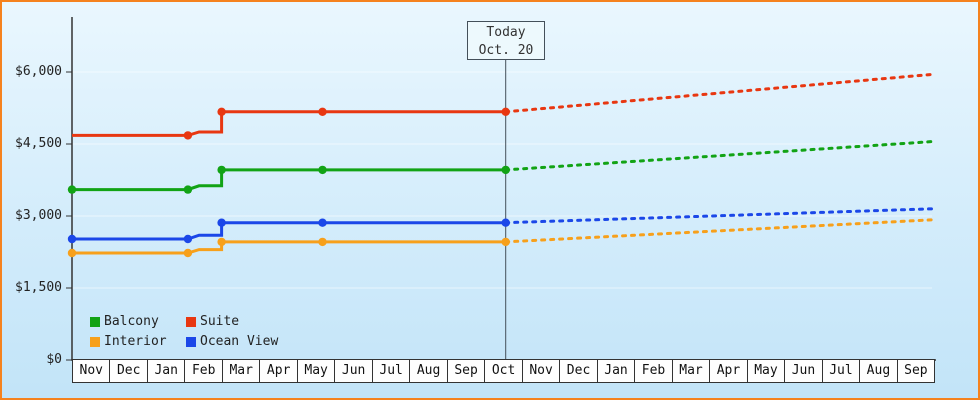 This screenshot has width=980, height=400. What do you see at coordinates (38, 71) in the screenshot?
I see `y-tick-label: $6,000` at bounding box center [38, 71].